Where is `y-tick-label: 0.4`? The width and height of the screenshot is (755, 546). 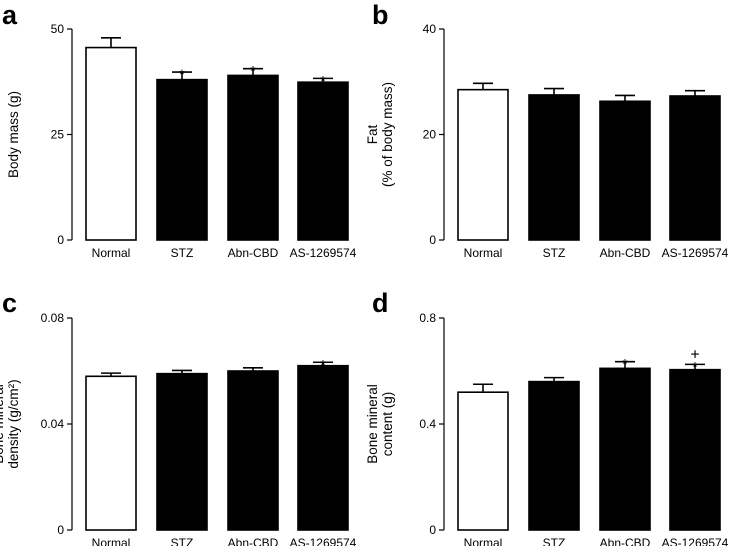 y-tick-label: 0.4 is located at coordinates (427, 424).